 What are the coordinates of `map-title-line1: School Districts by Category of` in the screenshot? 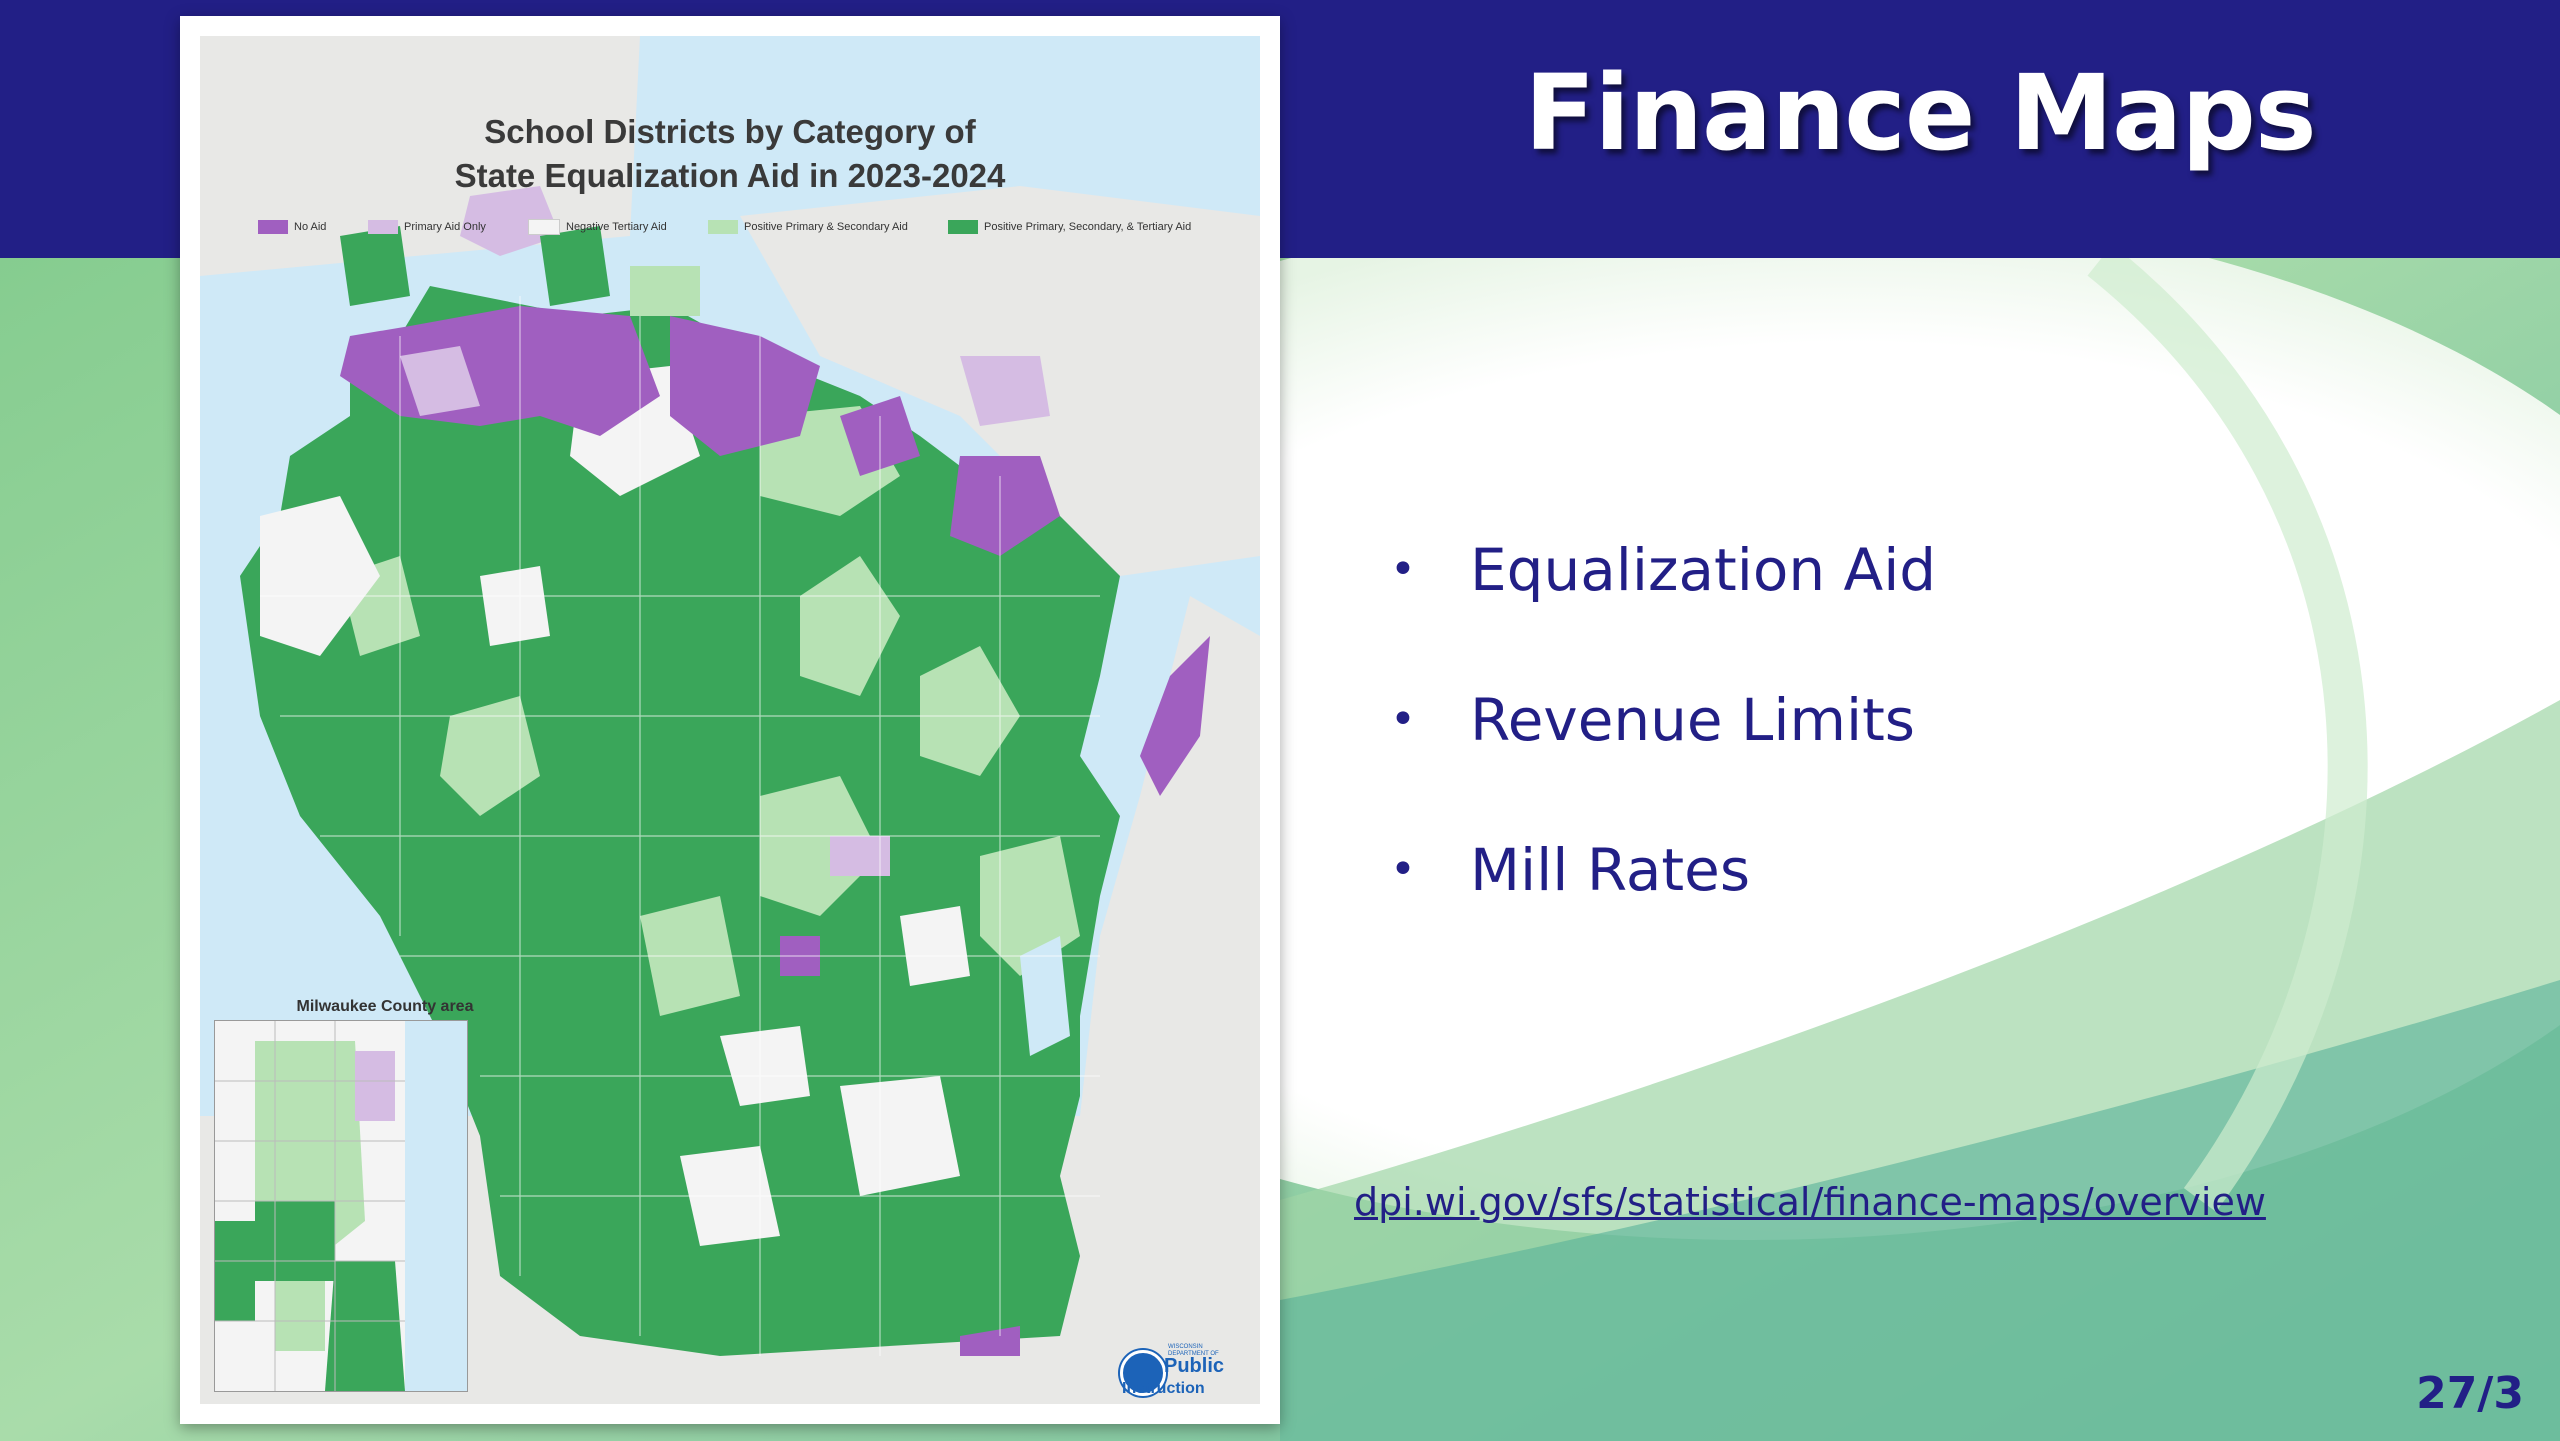 It's located at (730, 131).